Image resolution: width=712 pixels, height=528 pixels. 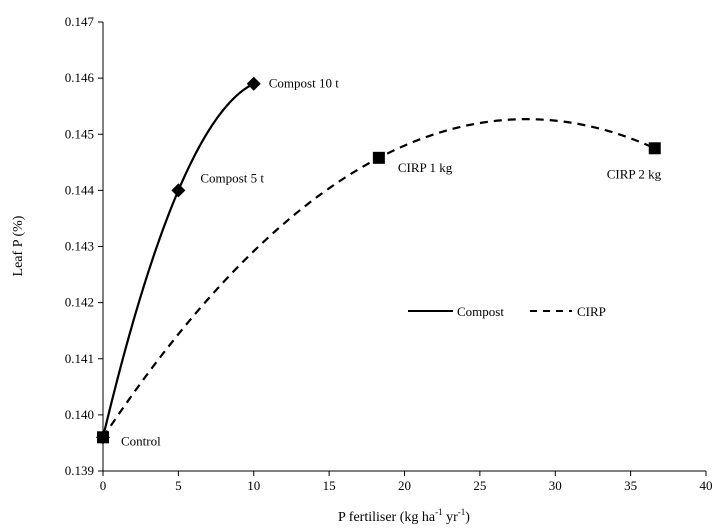 What do you see at coordinates (80, 77) in the screenshot?
I see `y-tick-label: 0.146` at bounding box center [80, 77].